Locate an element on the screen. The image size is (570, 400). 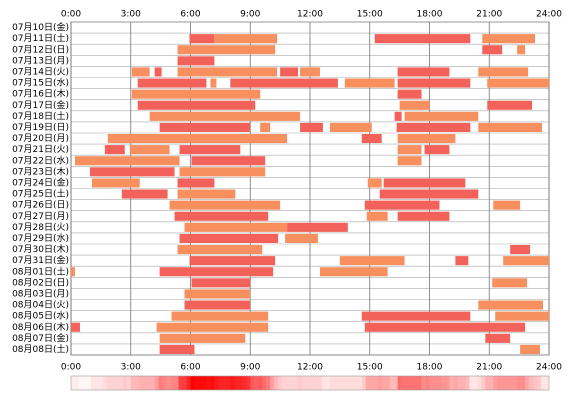
row-label: 07月12日(日) is located at coordinates (40, 49).